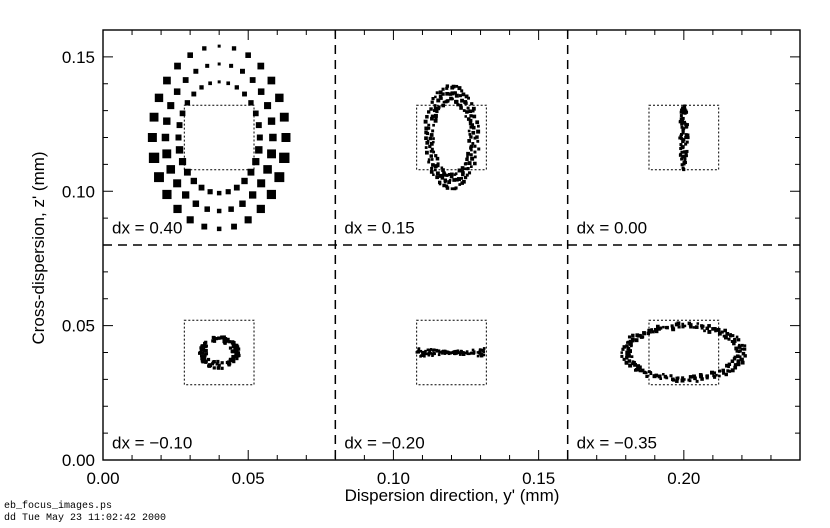 The height and width of the screenshot is (528, 830). Describe the element at coordinates (379, 227) in the screenshot. I see `panel-label-1: dx = 0.15` at that location.